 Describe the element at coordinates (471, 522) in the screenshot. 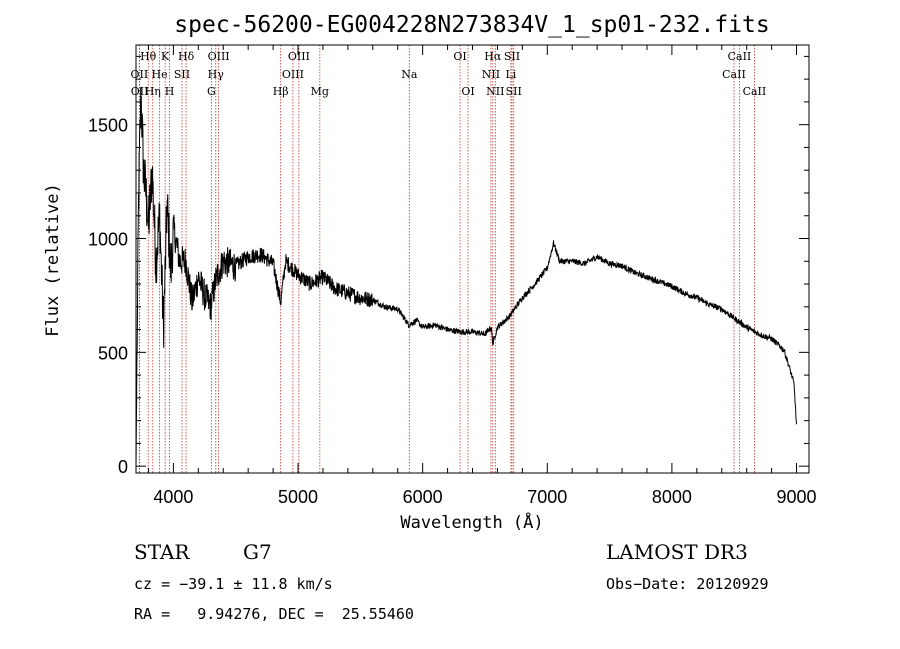

I see `x-axis-label: Wavelength (Å)` at that location.